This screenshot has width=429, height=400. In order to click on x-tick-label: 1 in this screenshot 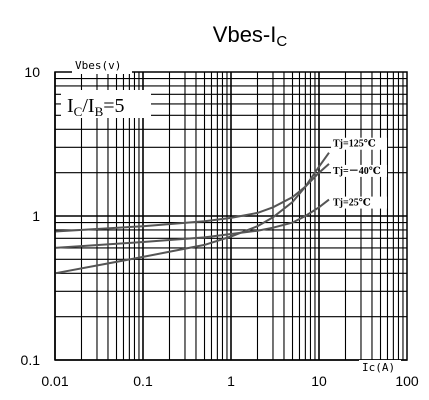, I will do `click(231, 381)`.